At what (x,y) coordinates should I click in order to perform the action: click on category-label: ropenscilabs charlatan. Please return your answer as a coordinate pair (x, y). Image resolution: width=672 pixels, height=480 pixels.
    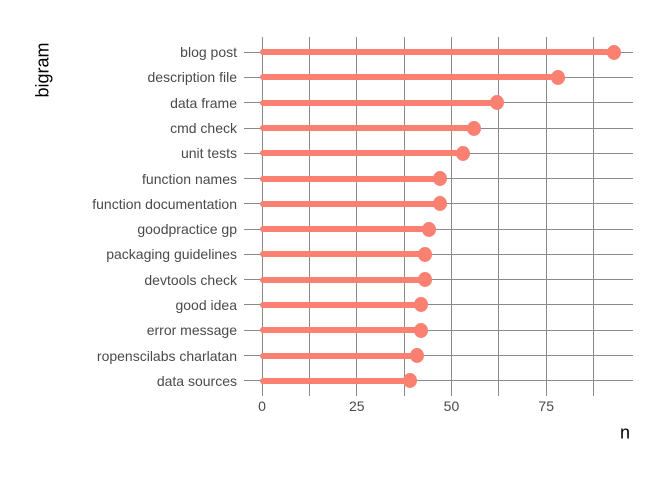
    Looking at the image, I should click on (166, 355).